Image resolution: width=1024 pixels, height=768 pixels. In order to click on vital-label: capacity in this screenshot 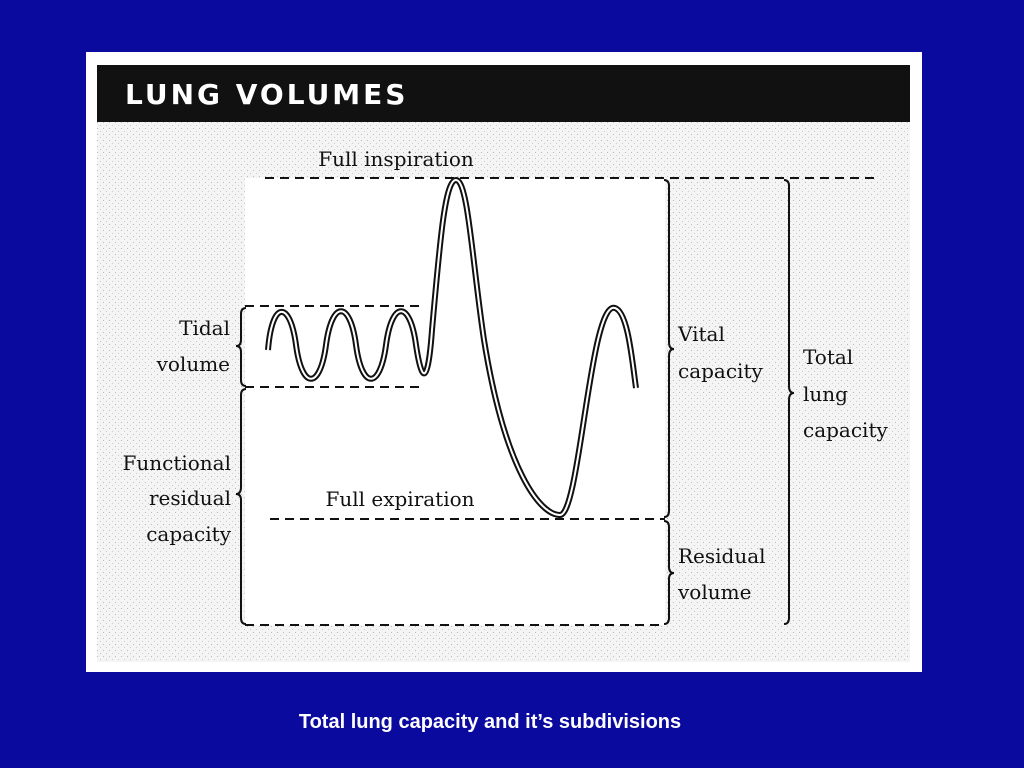, I will do `click(720, 371)`.